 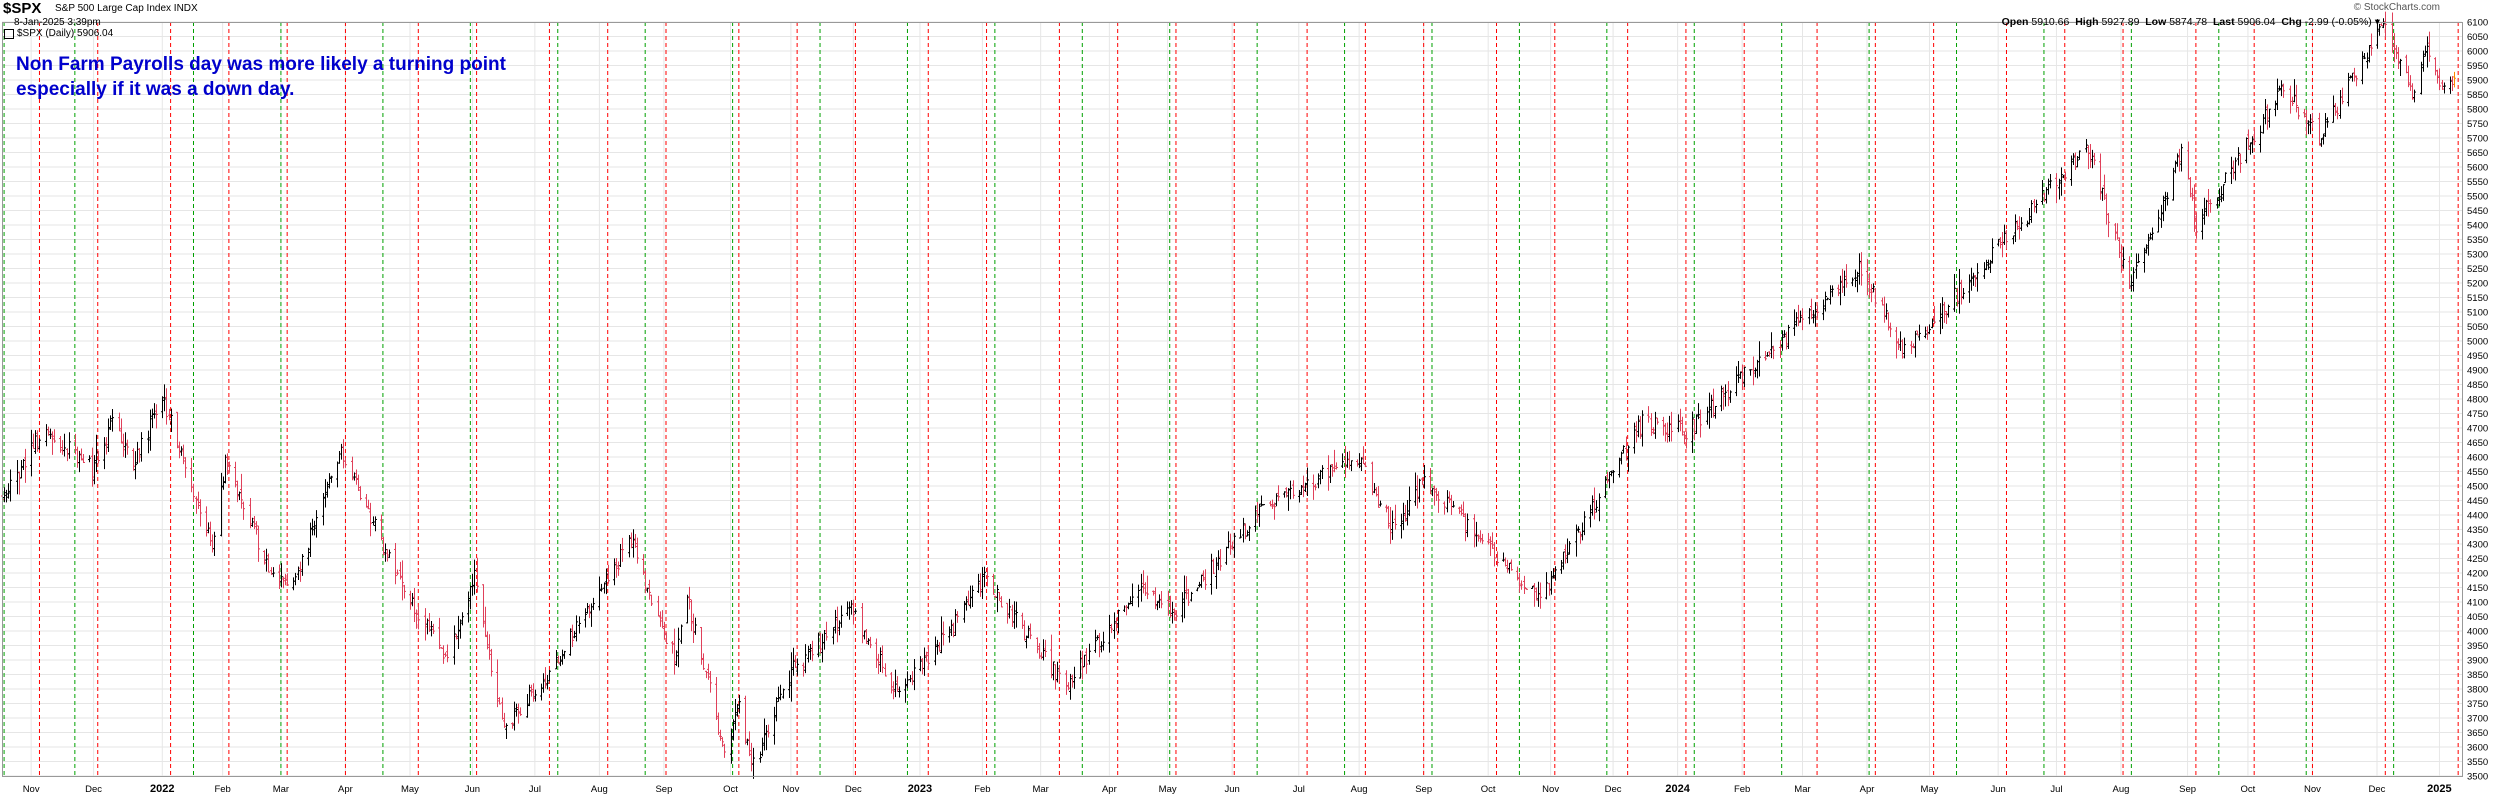 I want to click on index-description: S&P 500 Large Cap Index INDX, so click(x=126, y=8).